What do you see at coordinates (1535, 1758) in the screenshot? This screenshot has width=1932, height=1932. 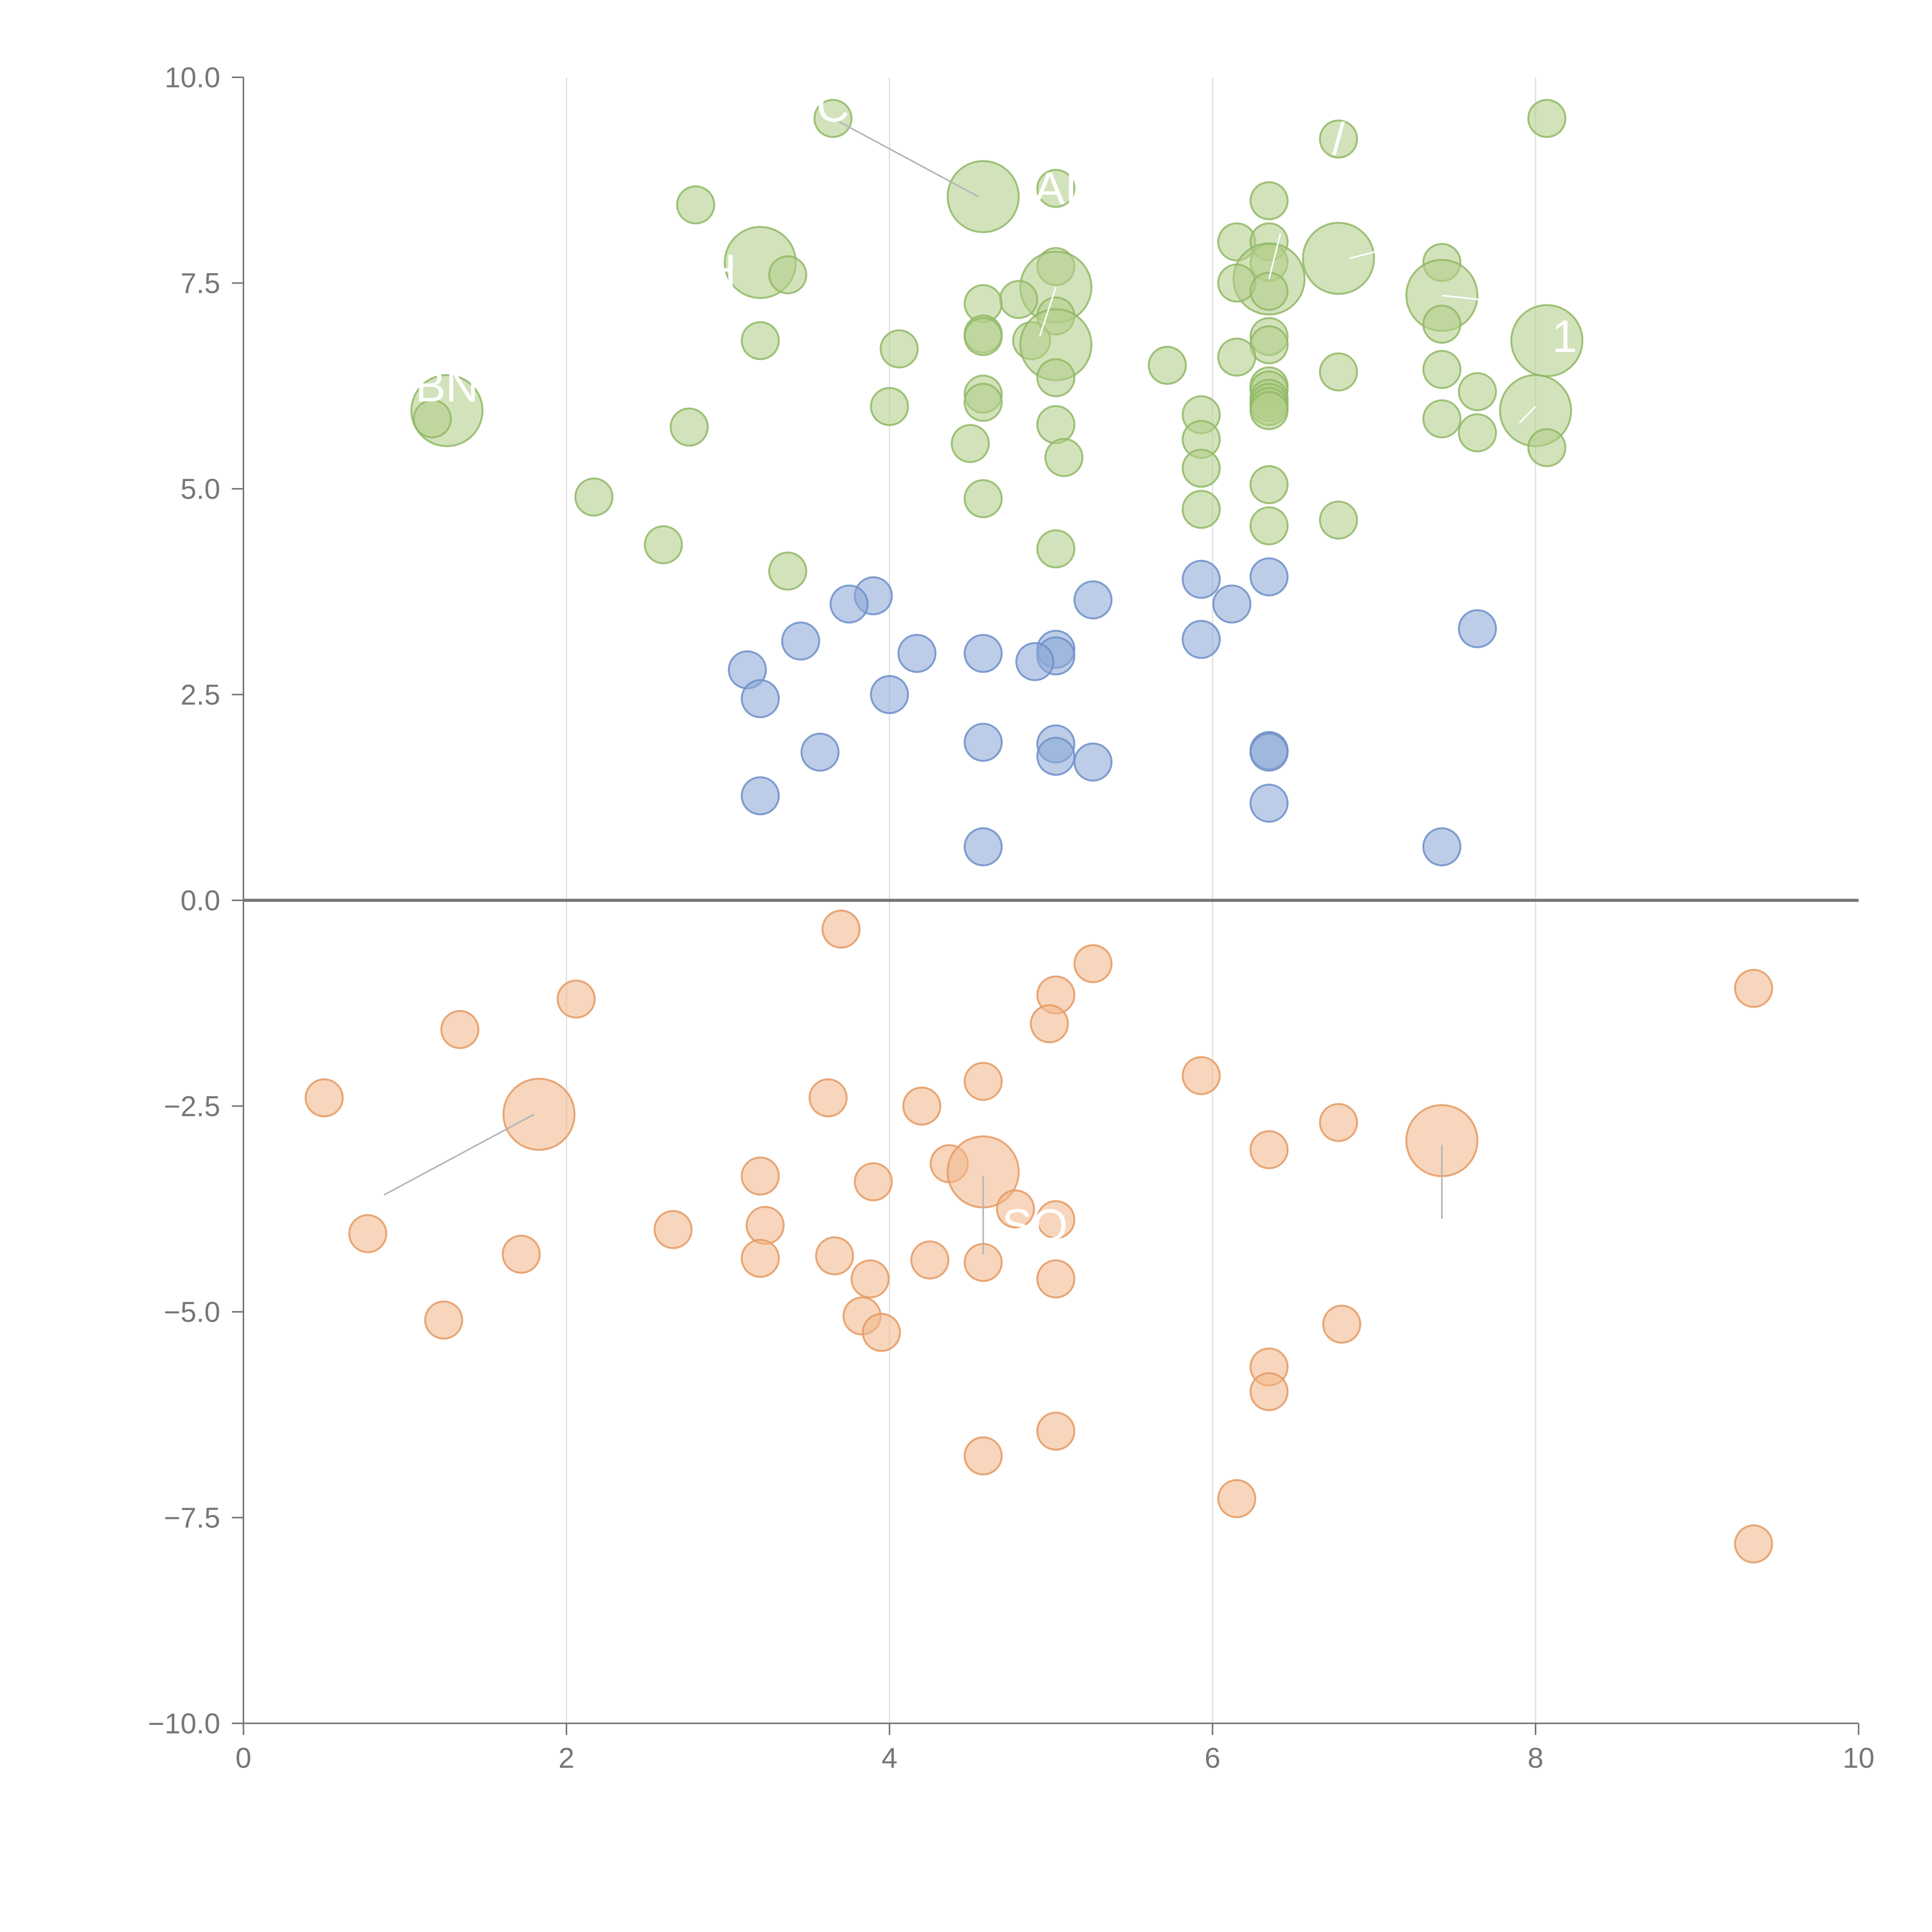 I see `x-tick-label: 8` at bounding box center [1535, 1758].